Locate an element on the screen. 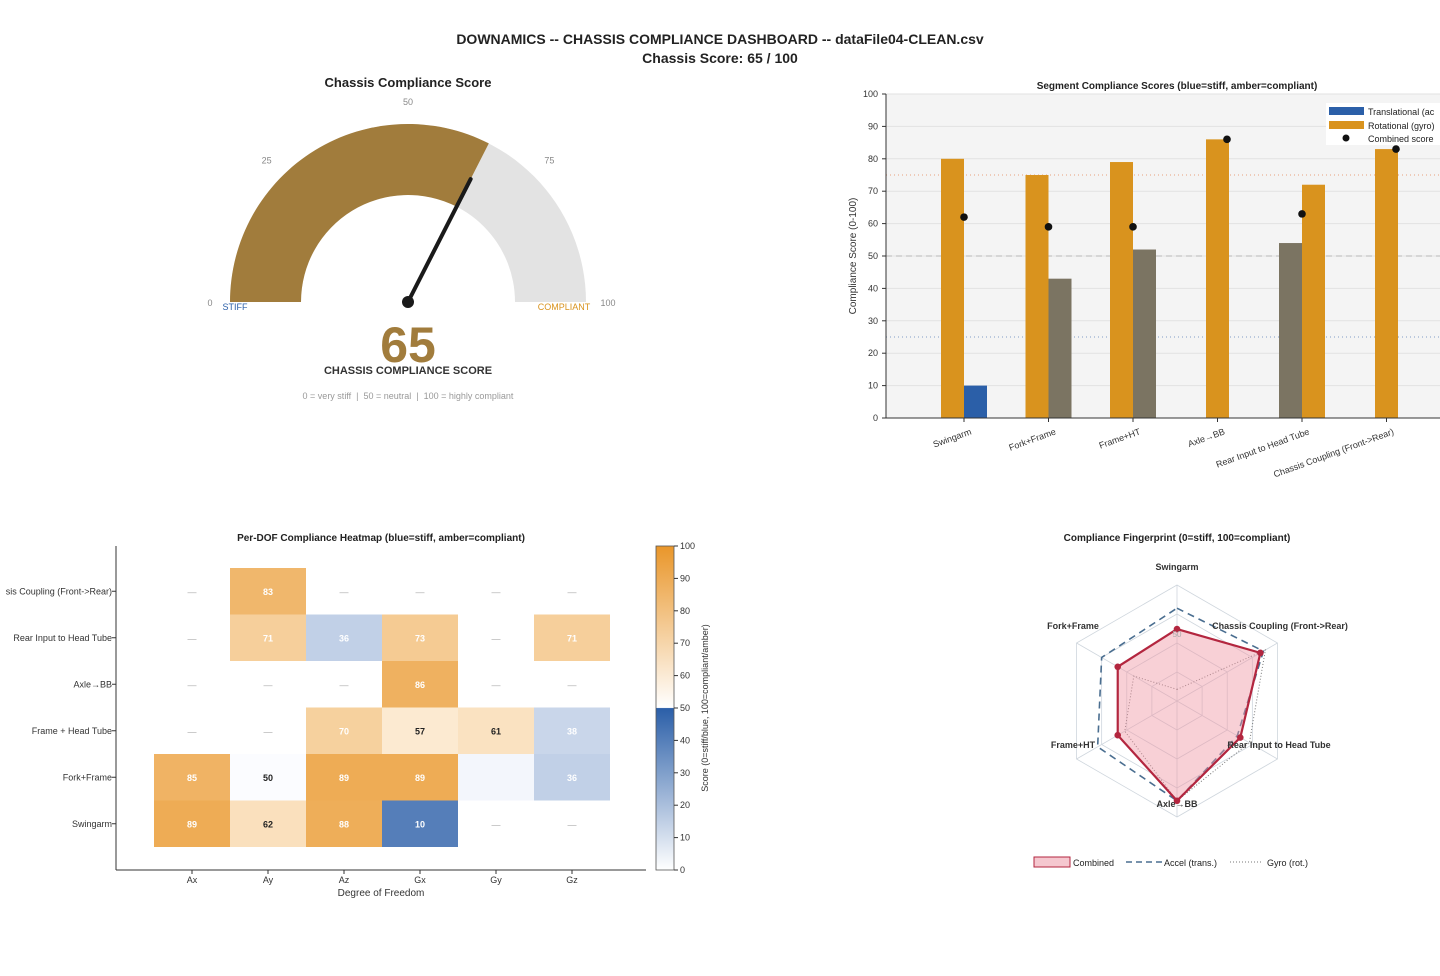  heatmap-cell-label: 83 is located at coordinates (268, 592).